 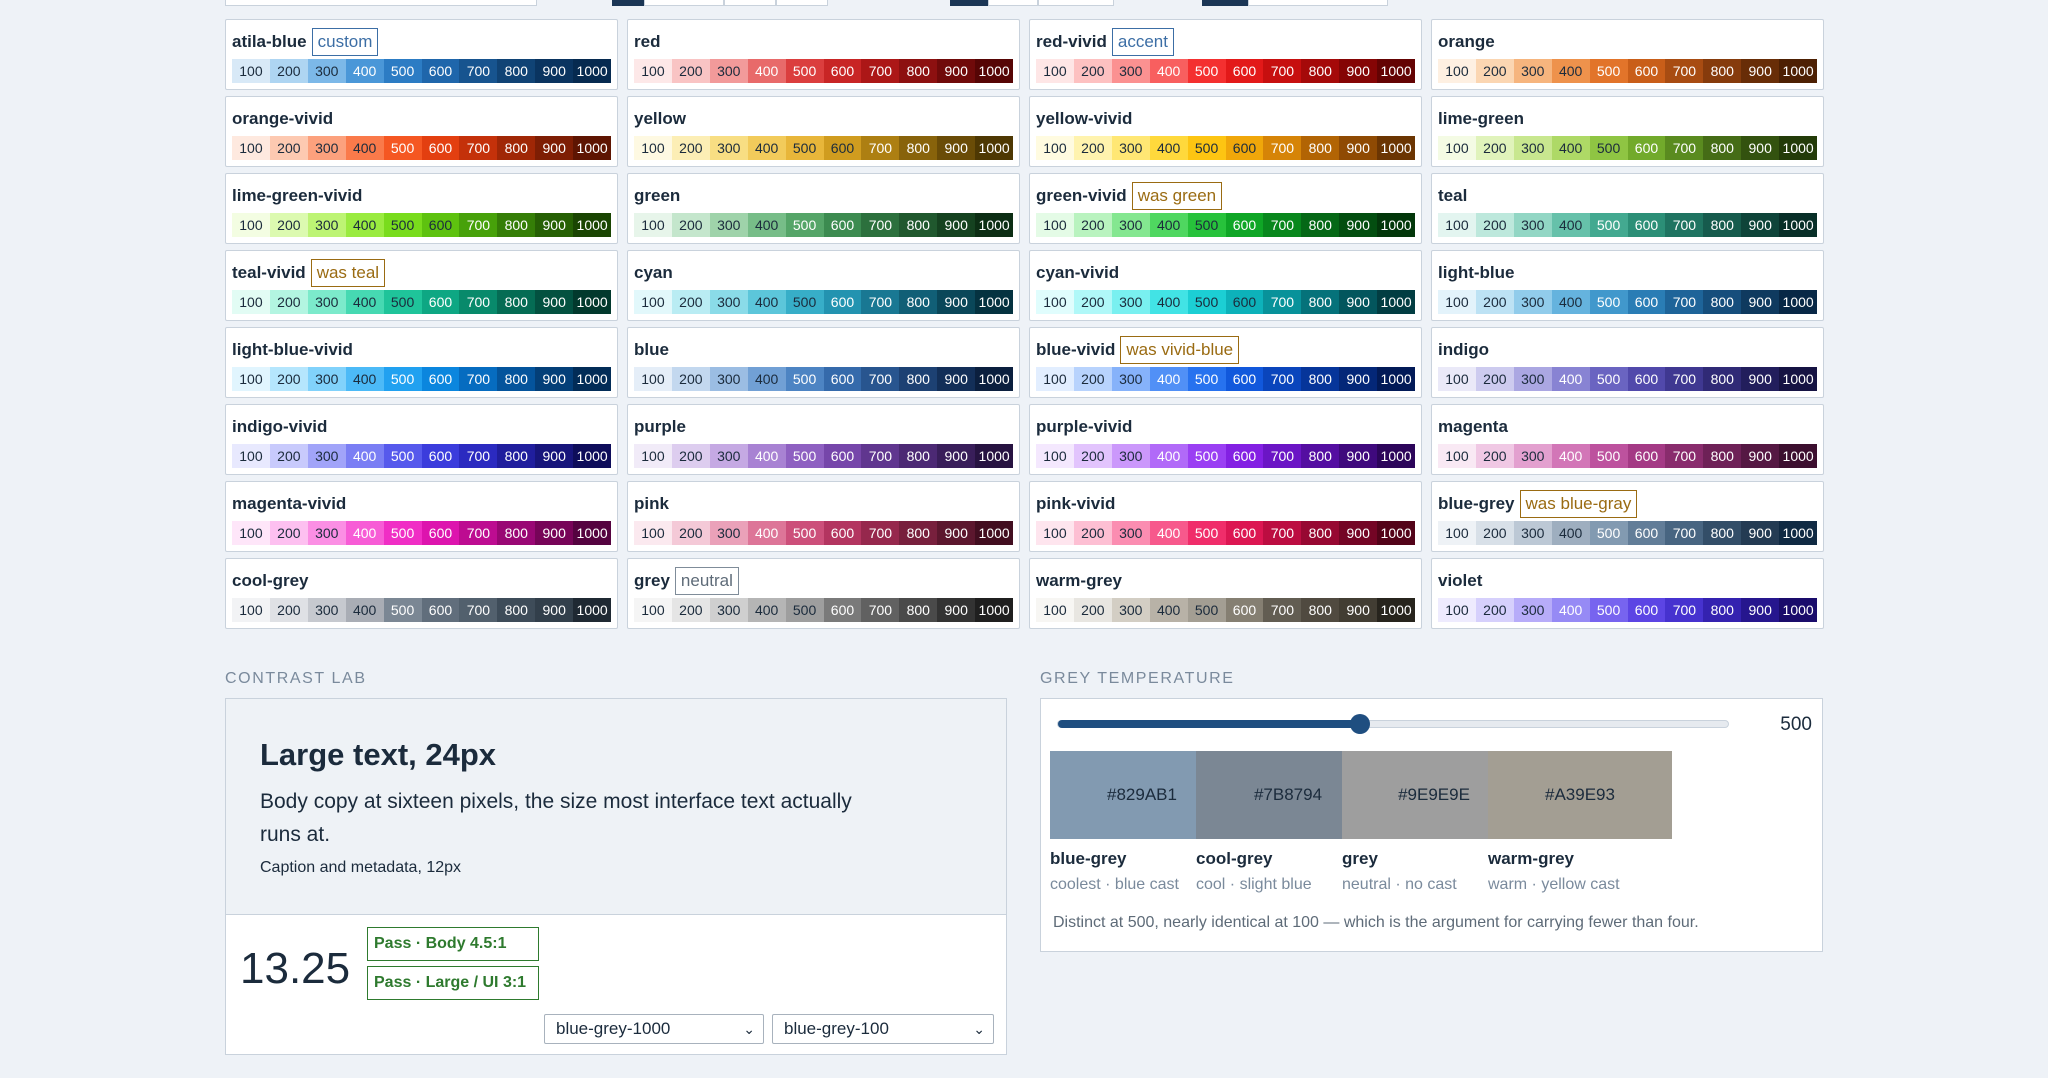 What do you see at coordinates (1646, 610) in the screenshot?
I see `swatch-violet-600: 600` at bounding box center [1646, 610].